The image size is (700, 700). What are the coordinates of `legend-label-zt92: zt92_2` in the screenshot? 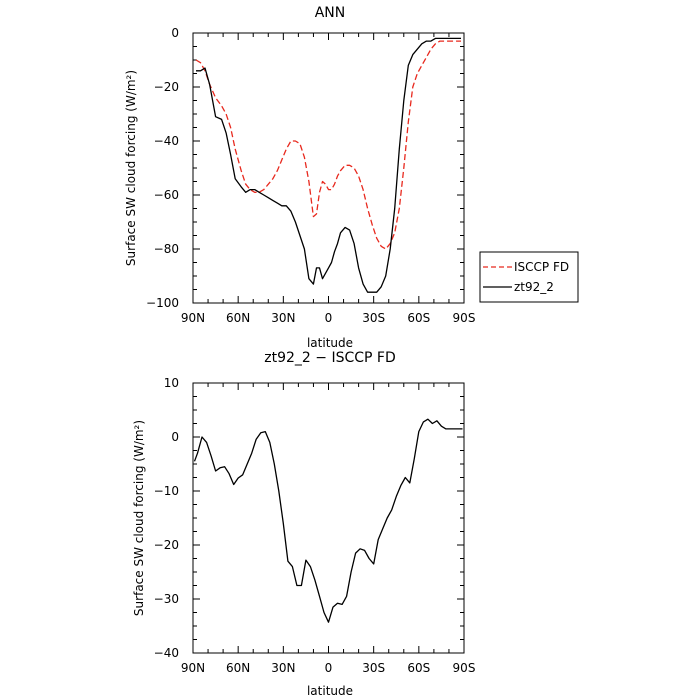 It's located at (534, 287).